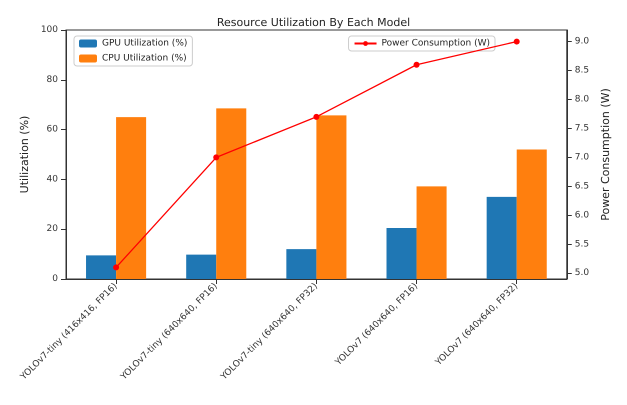 This screenshot has width=627, height=405. Describe the element at coordinates (582, 41) in the screenshot. I see `y2-tick-label: 9.0` at that location.